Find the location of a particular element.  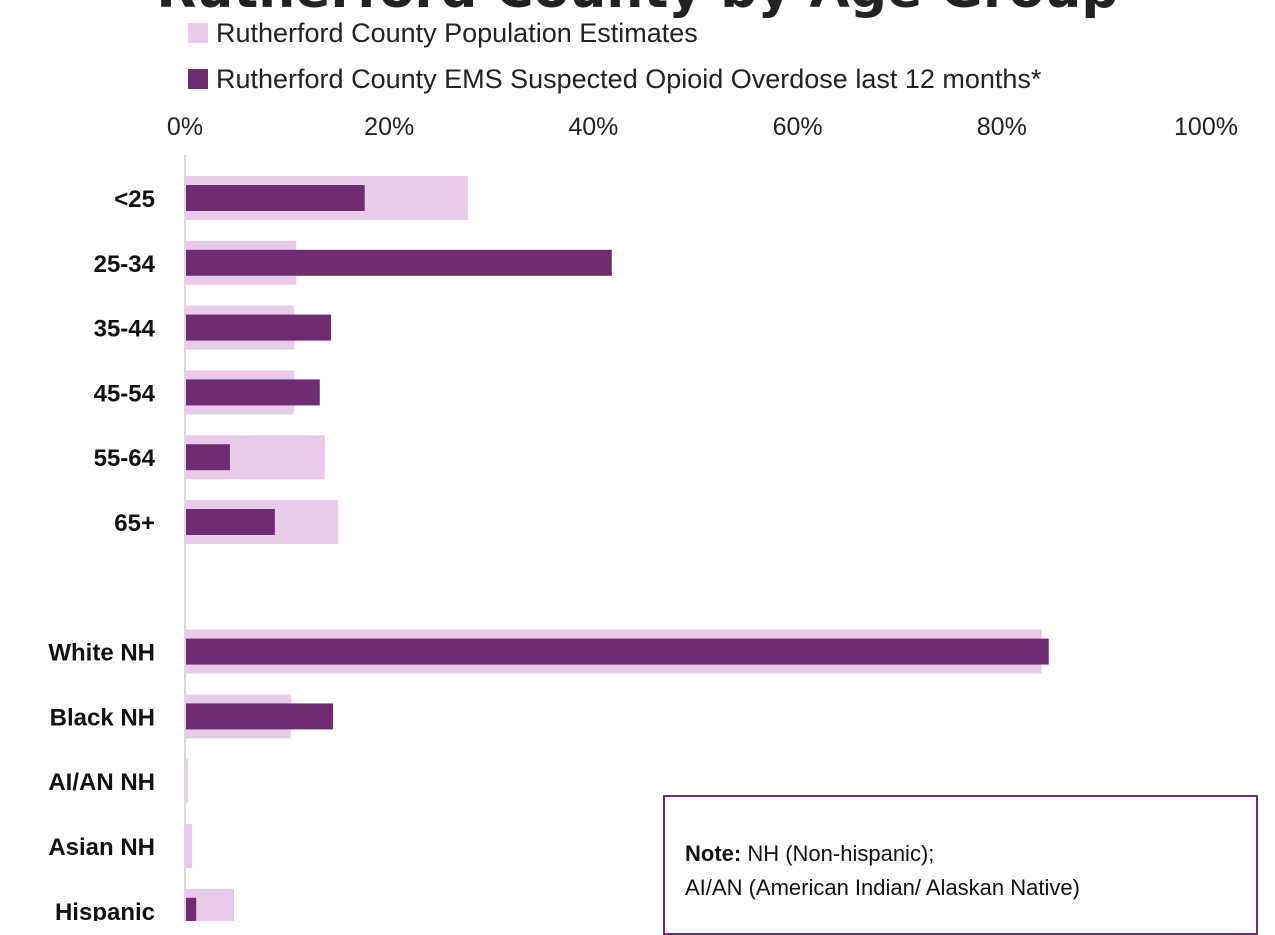

legend-swatch-population is located at coordinates (198, 33).